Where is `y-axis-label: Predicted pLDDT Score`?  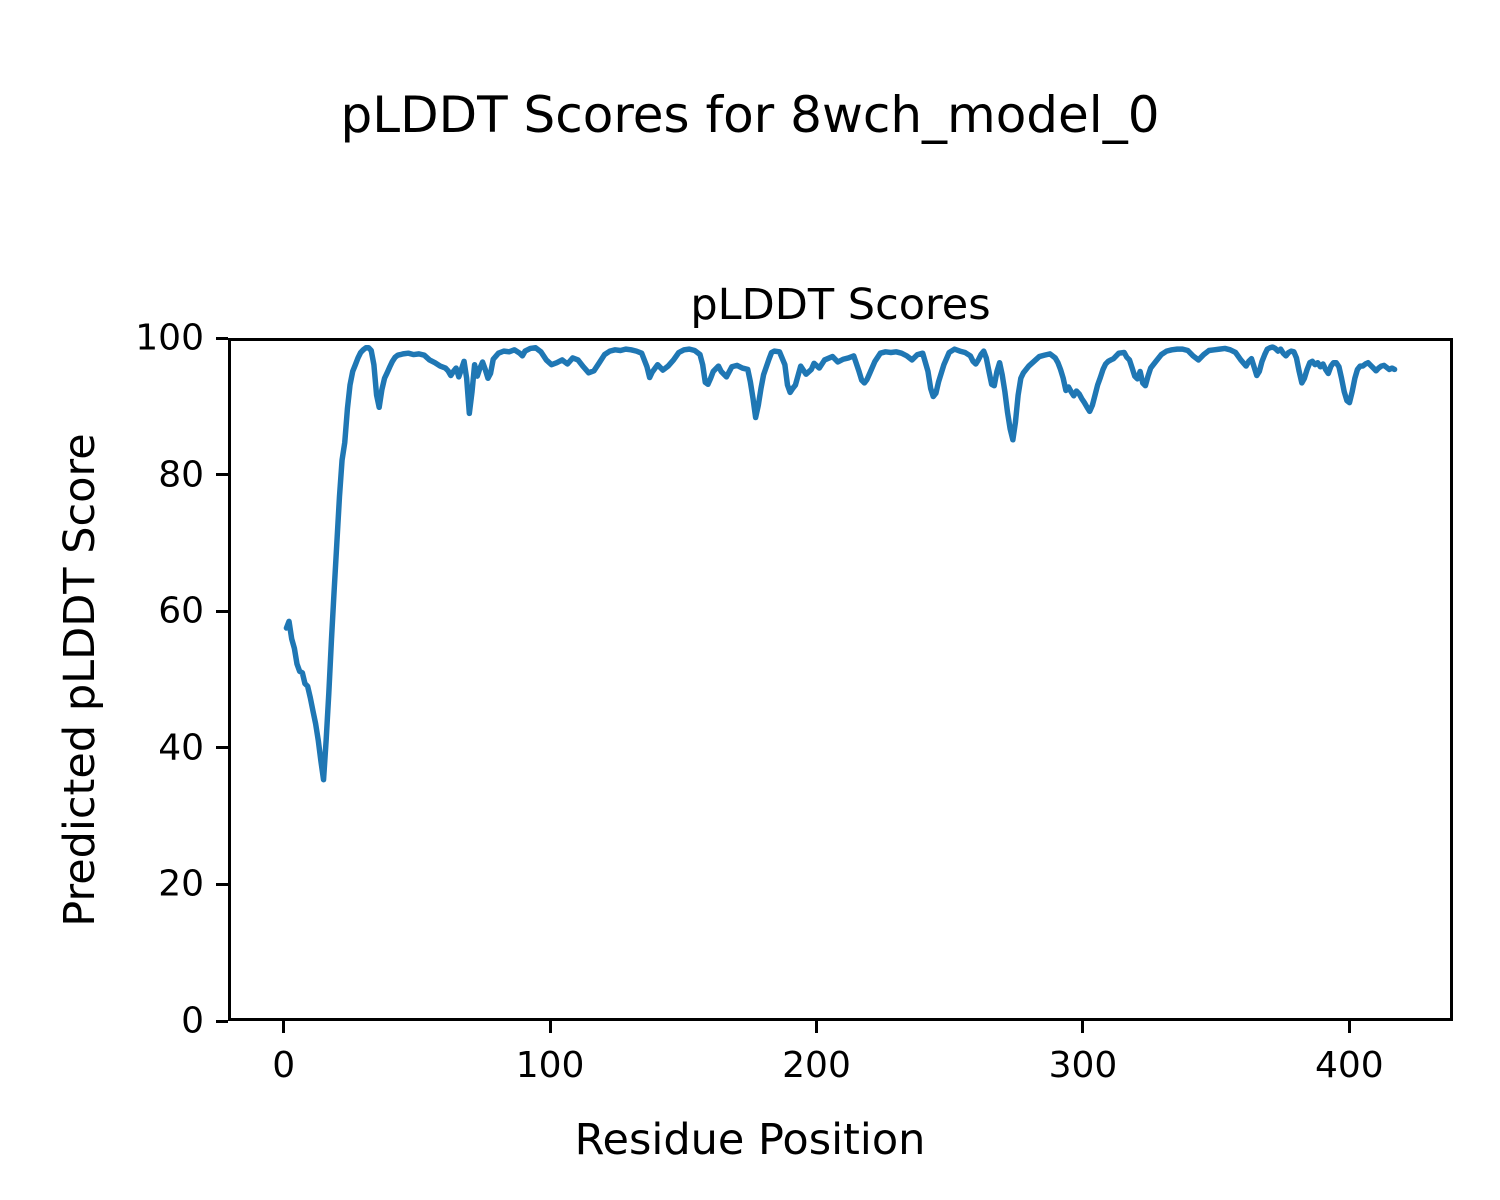 y-axis-label: Predicted pLDDT Score is located at coordinates (80, 680).